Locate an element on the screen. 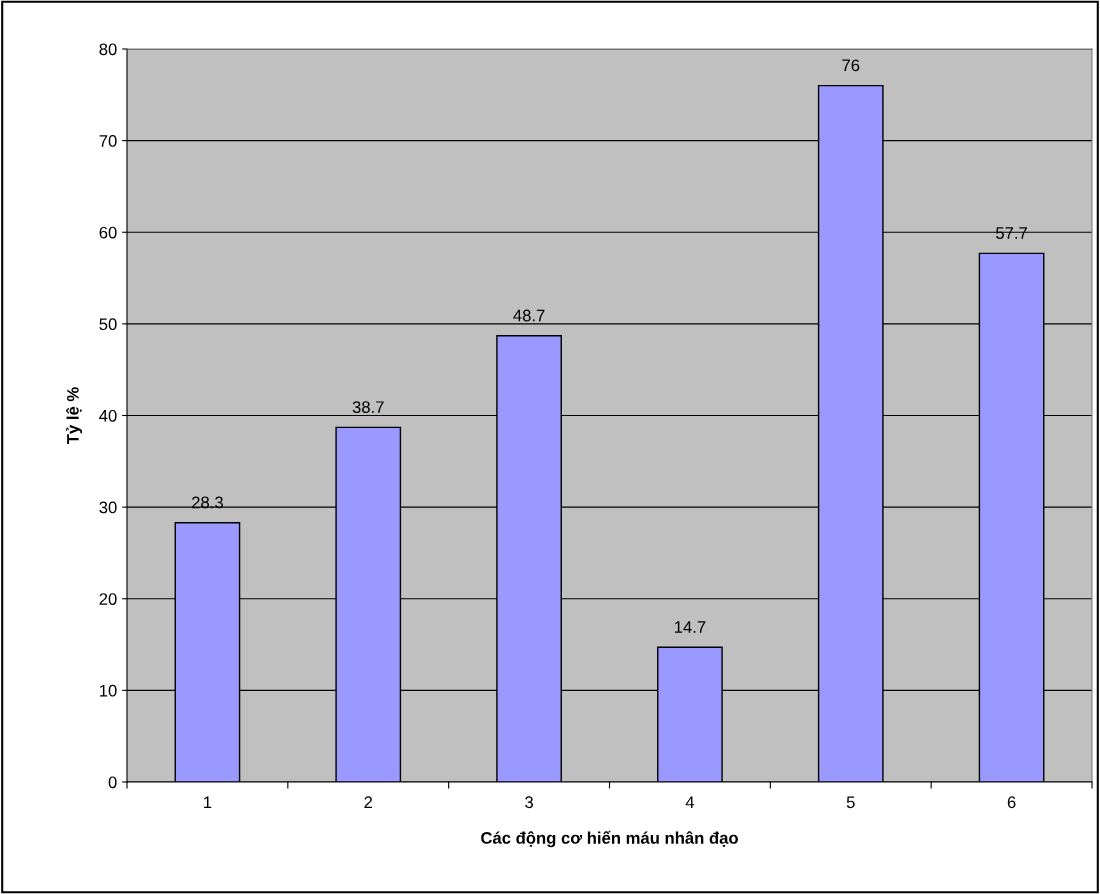 The width and height of the screenshot is (1100, 894). data-label: 14.7 is located at coordinates (690, 627).